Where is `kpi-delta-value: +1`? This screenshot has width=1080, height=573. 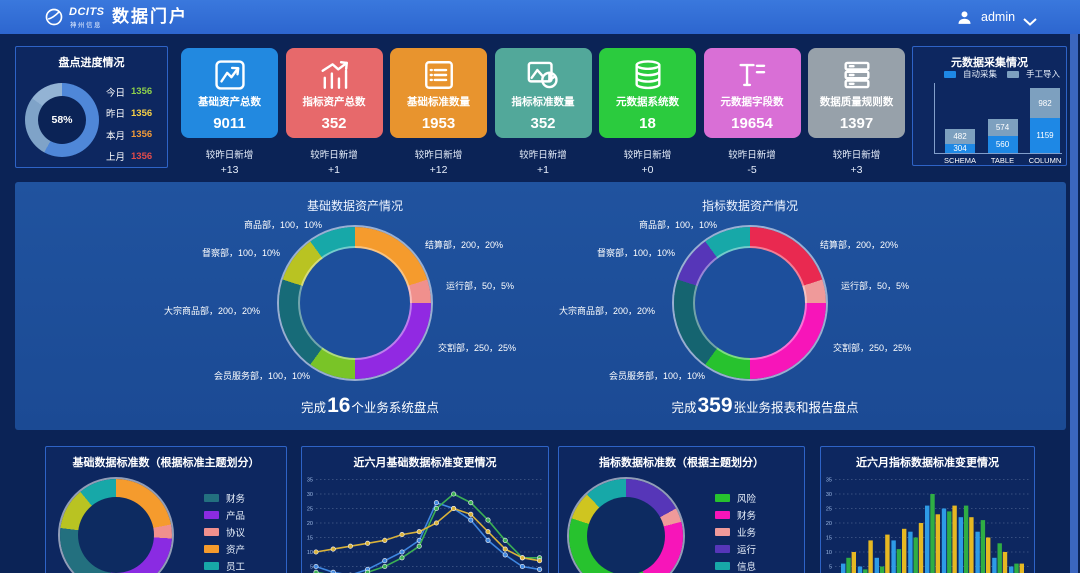
kpi-delta-value: +1 is located at coordinates (334, 170).